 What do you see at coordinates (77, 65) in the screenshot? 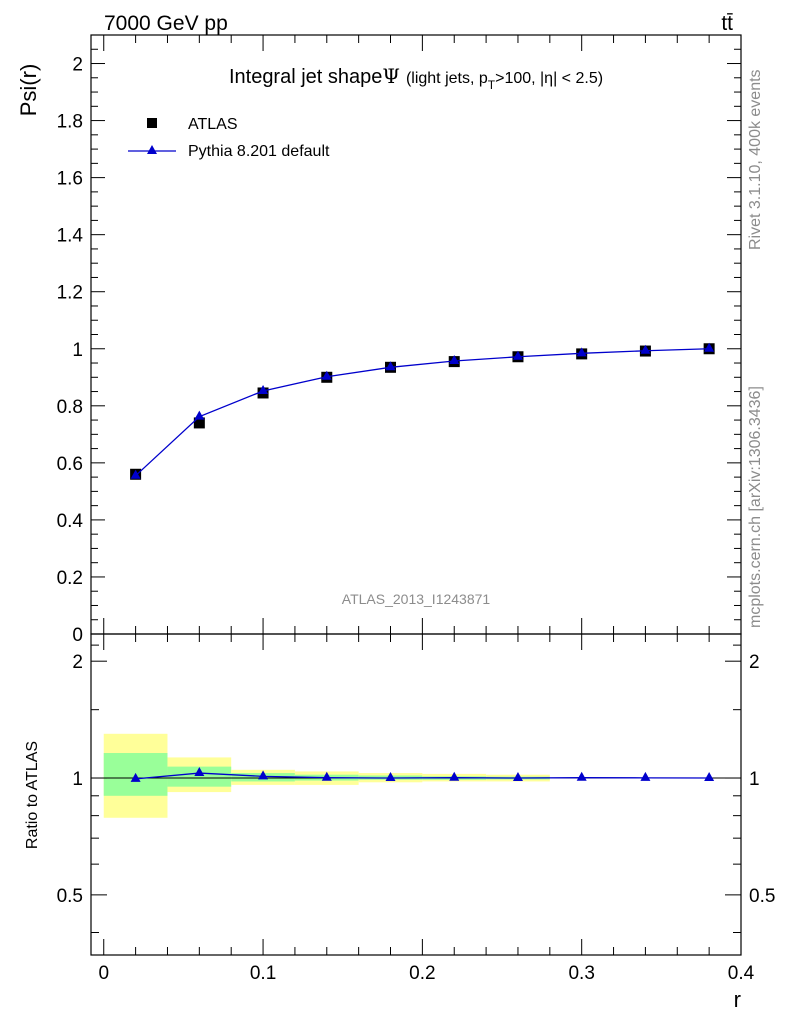
I see `main-y-tick-label: 2` at bounding box center [77, 65].